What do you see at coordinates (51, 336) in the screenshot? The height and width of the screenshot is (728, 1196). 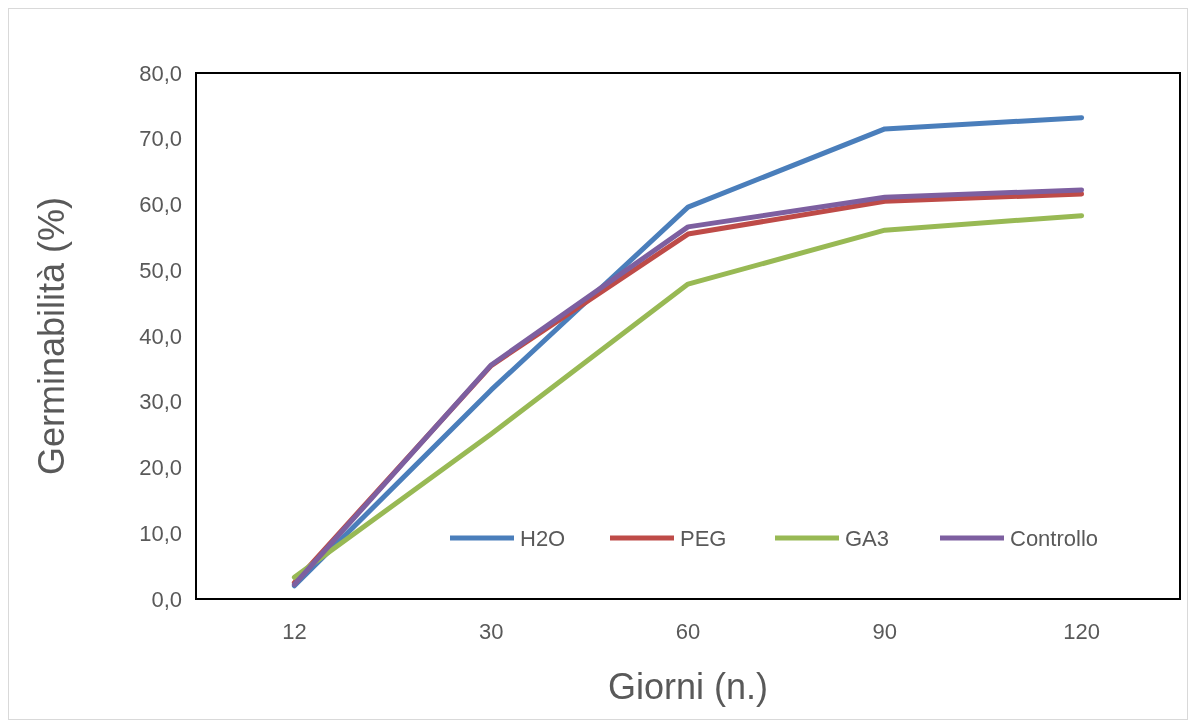 I see `y-axis-title: Germinabilità (%)` at bounding box center [51, 336].